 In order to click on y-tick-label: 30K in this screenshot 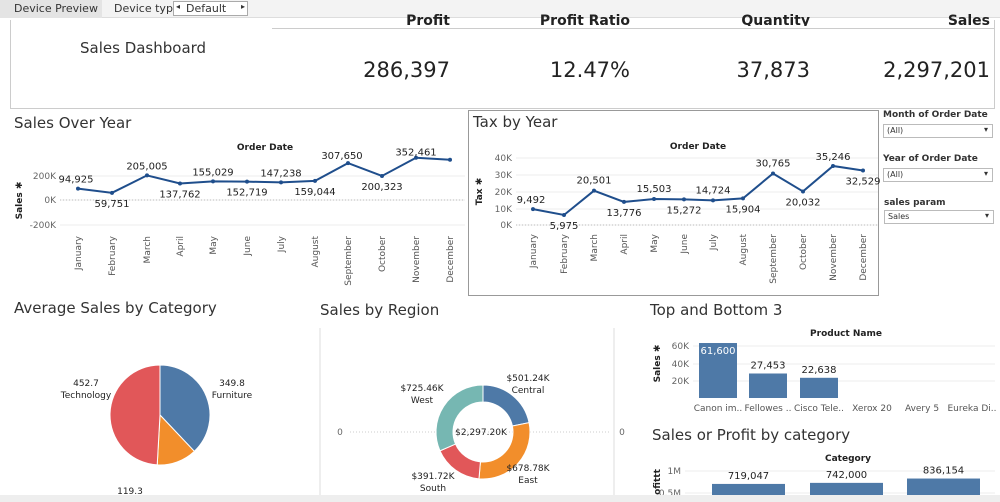, I will do `click(504, 176)`.